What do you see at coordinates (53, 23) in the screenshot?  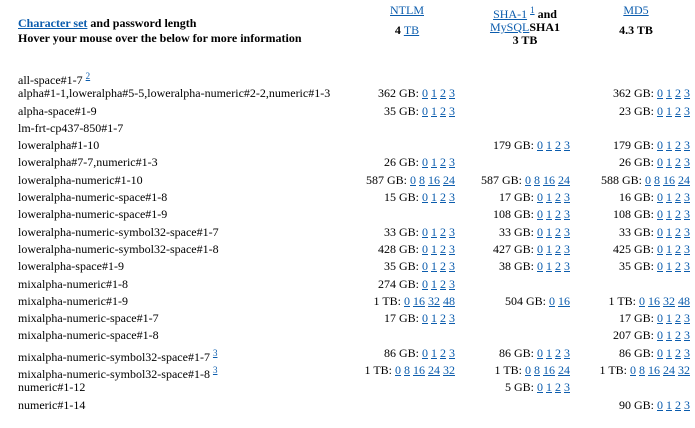 I see `charset-link: Character set` at bounding box center [53, 23].